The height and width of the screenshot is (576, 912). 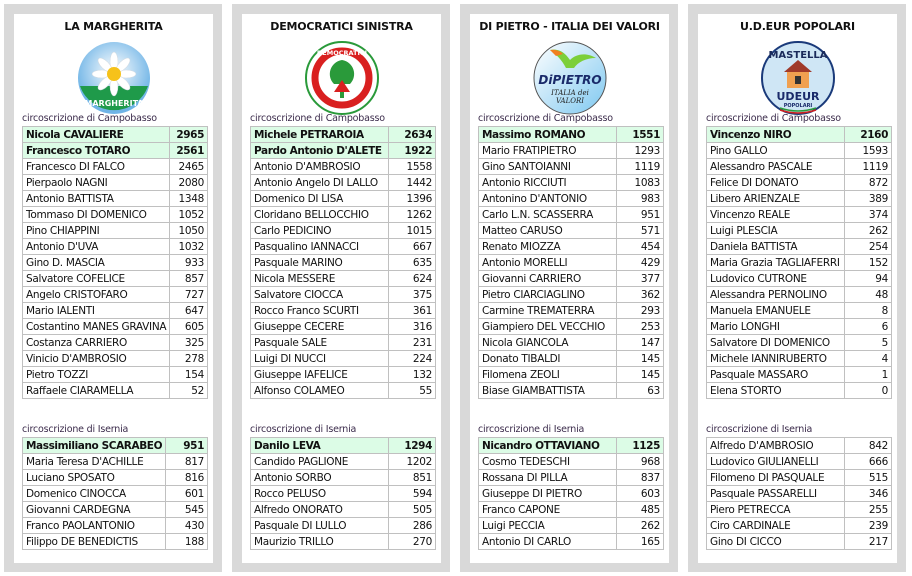 I want to click on candidate-row: Alfredo ONORATO 505, so click(x=343, y=509).